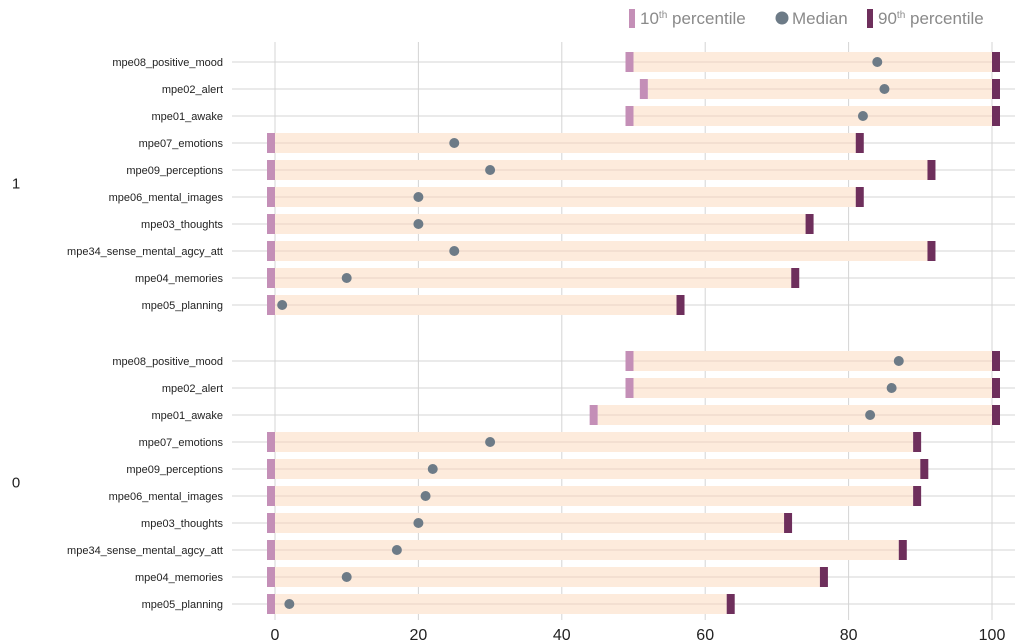  Describe the element at coordinates (275, 635) in the screenshot. I see `x-tick-label: 0` at that location.